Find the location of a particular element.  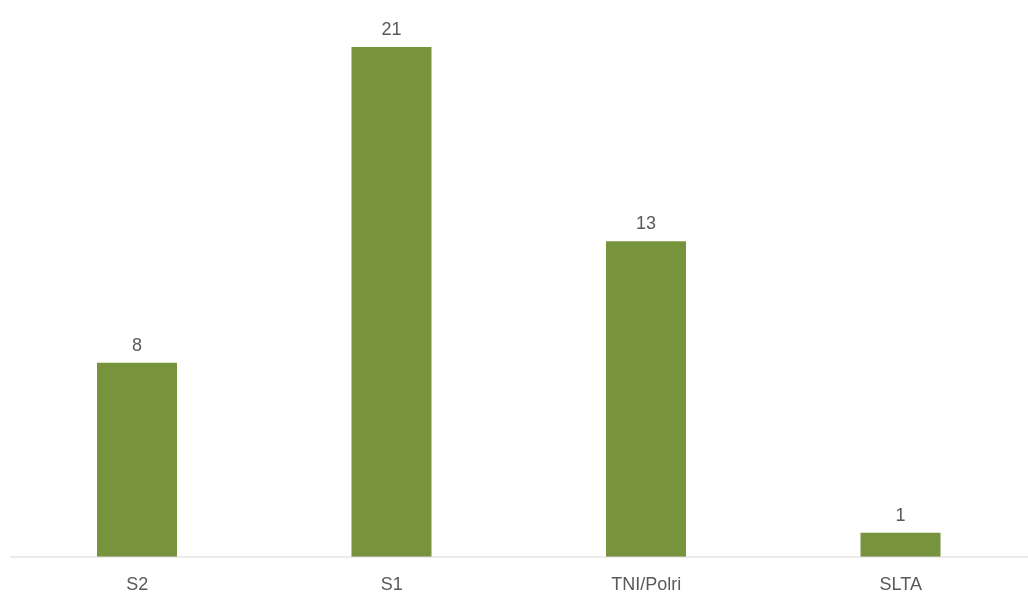

x-tick-label: S2 is located at coordinates (137, 583).